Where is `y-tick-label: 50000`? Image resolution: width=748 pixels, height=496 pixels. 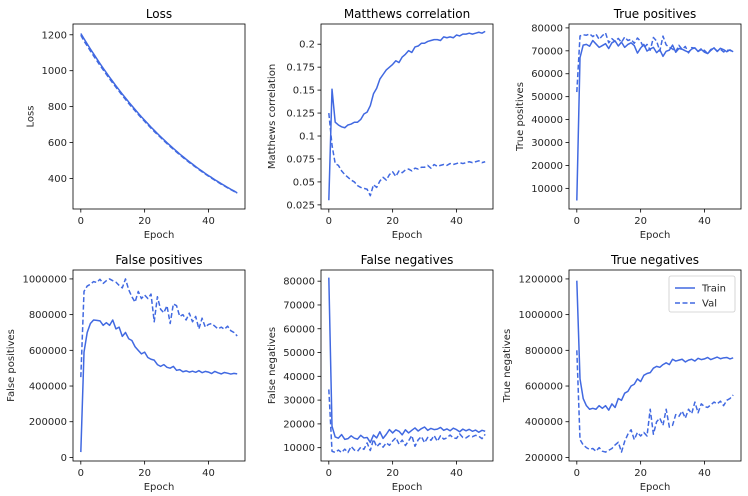
y-tick-label: 50000 is located at coordinates (299, 353).